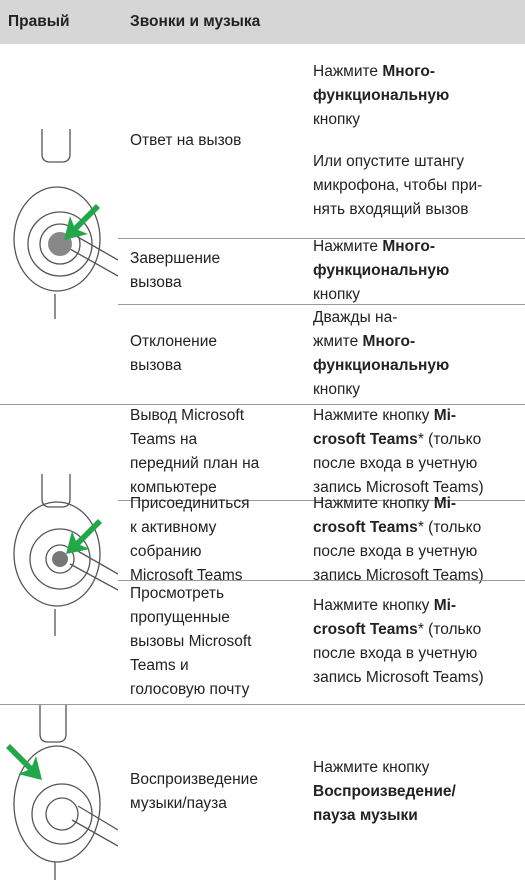  I want to click on function-text: Воспроизведение, so click(194, 779).